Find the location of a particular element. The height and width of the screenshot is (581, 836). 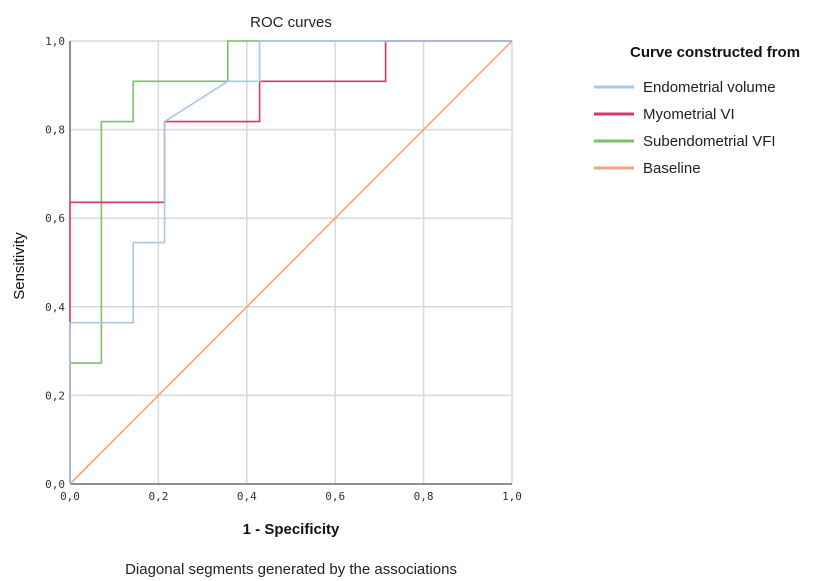

y-tick-label: 0,2 is located at coordinates (55, 395).